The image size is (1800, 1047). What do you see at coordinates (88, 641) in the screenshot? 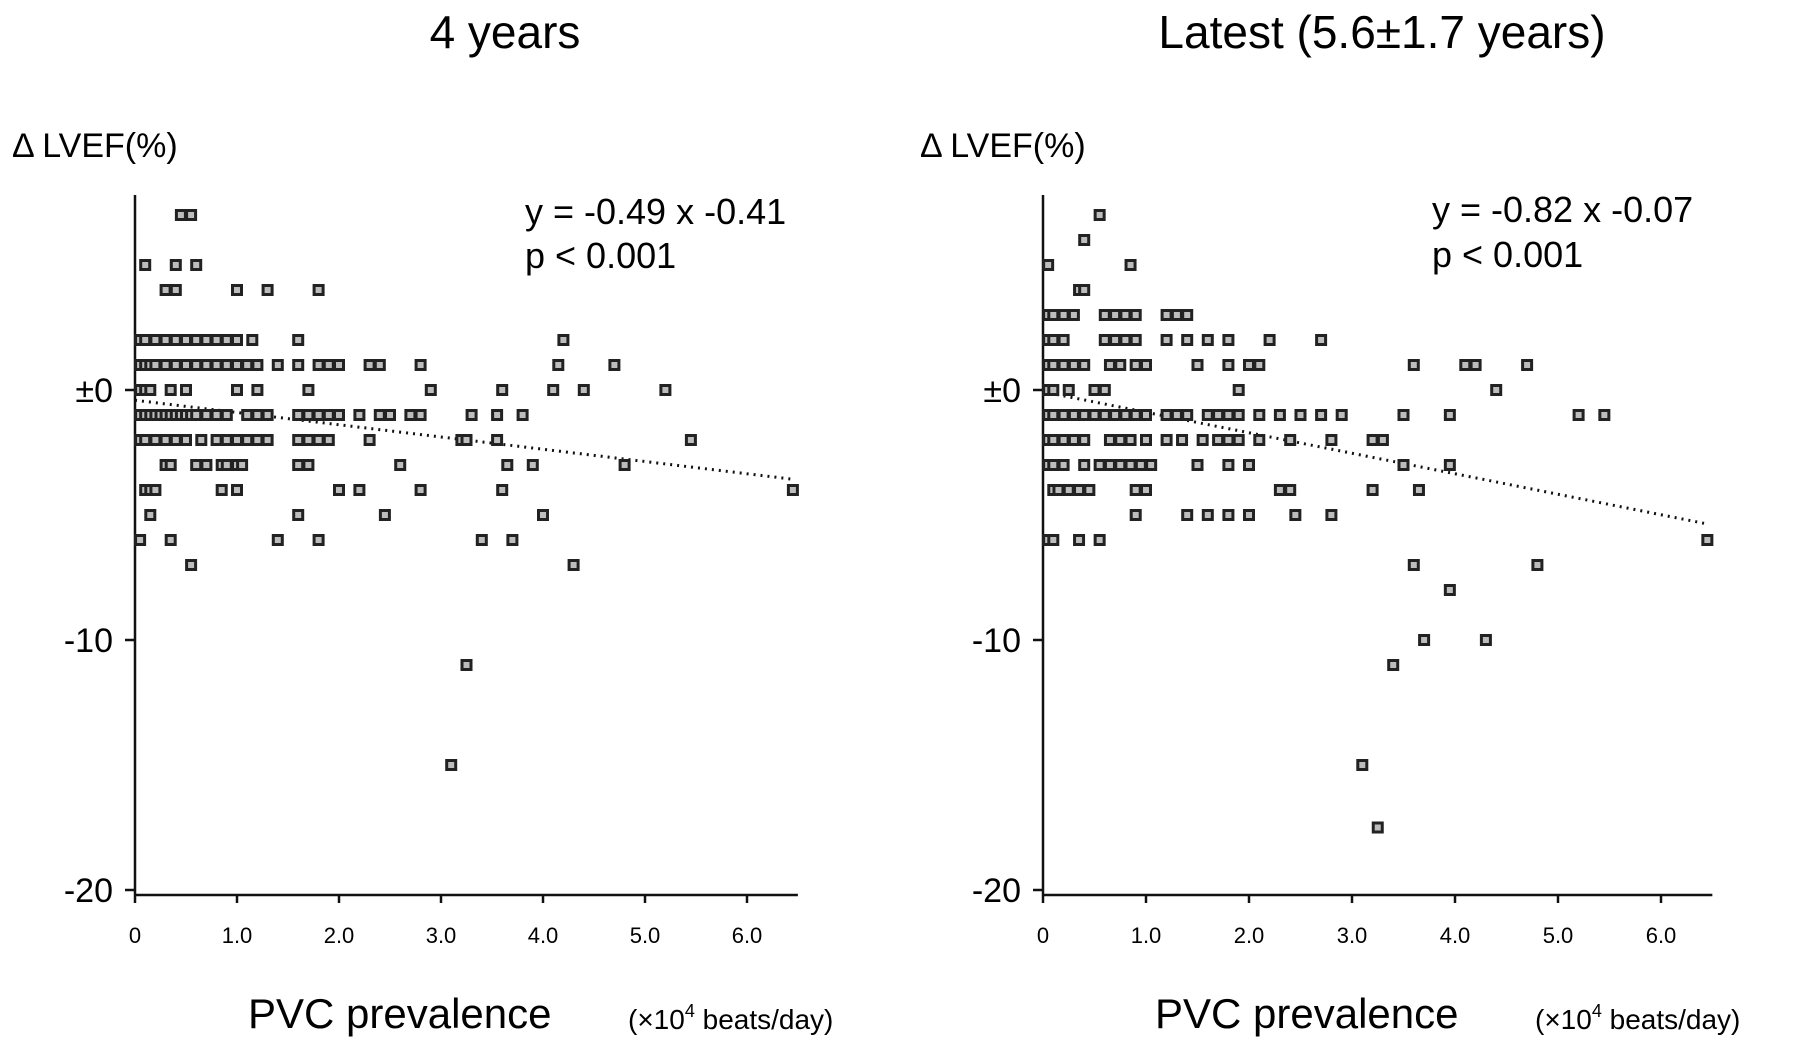
I see `y-tick-label: -10` at bounding box center [88, 641].